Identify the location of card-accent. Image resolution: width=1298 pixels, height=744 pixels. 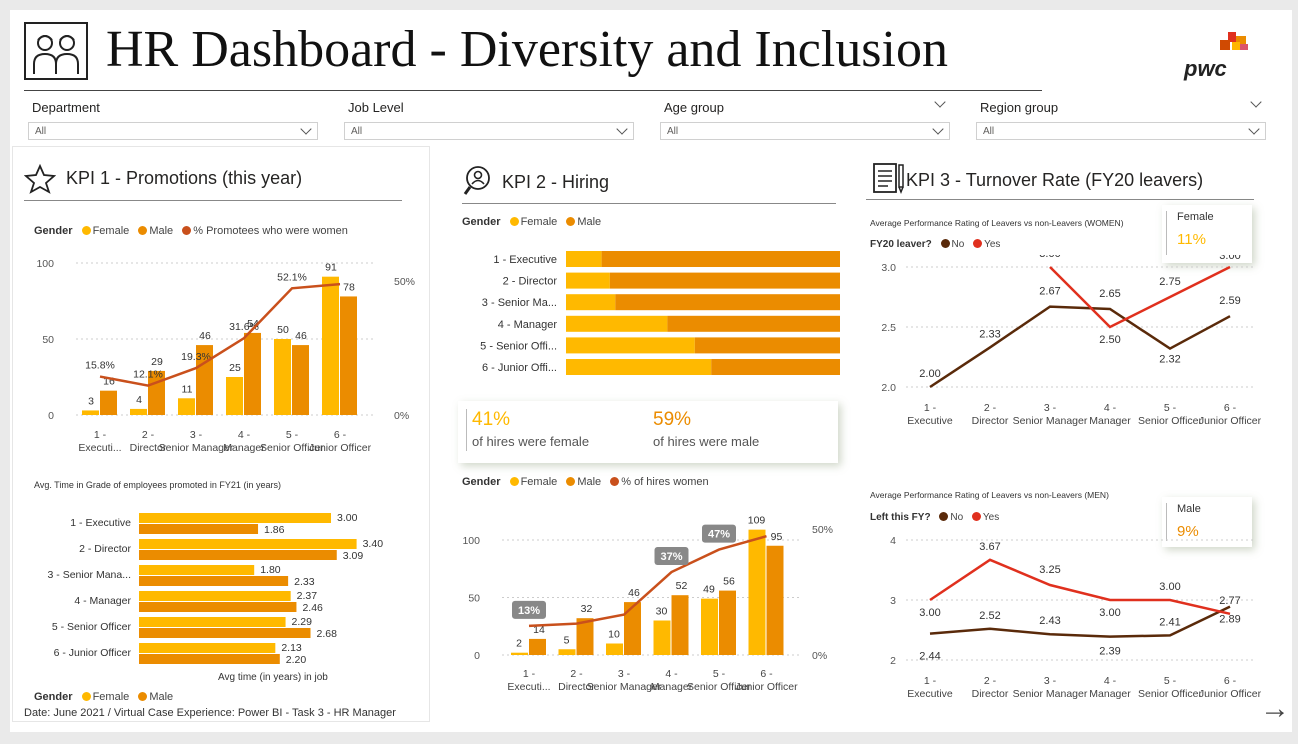
(466, 430).